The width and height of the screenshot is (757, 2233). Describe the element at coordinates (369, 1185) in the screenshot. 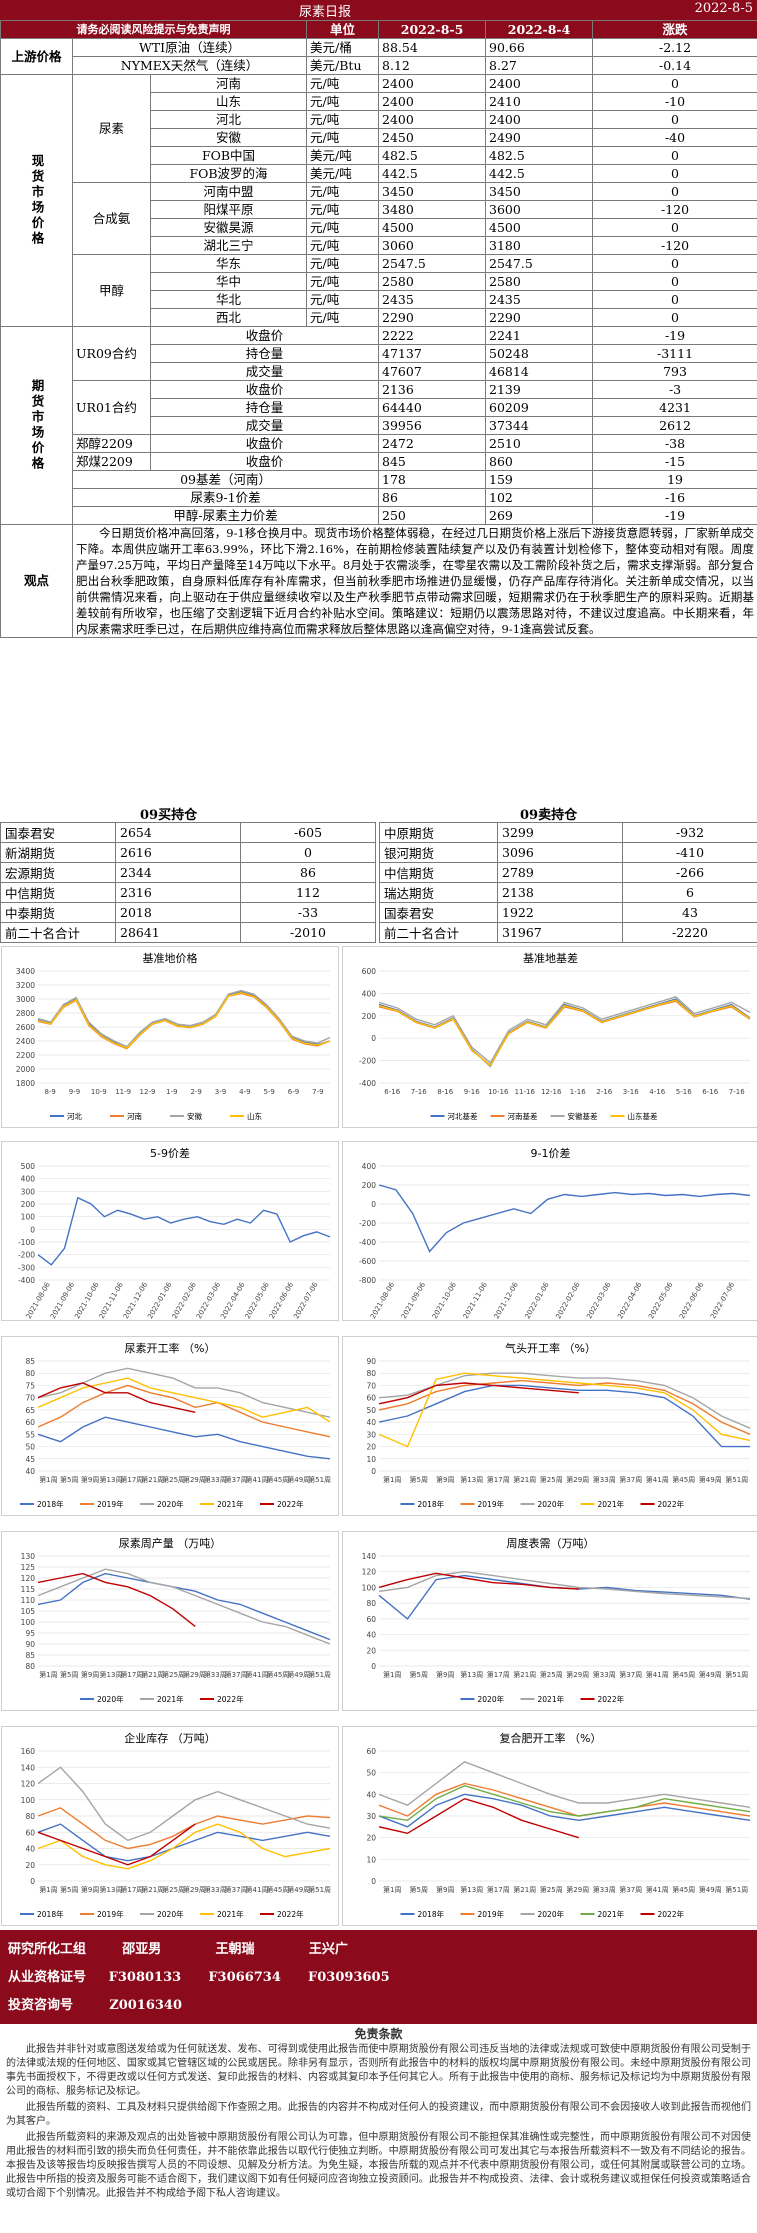

I see `y-tick-label: 200` at that location.